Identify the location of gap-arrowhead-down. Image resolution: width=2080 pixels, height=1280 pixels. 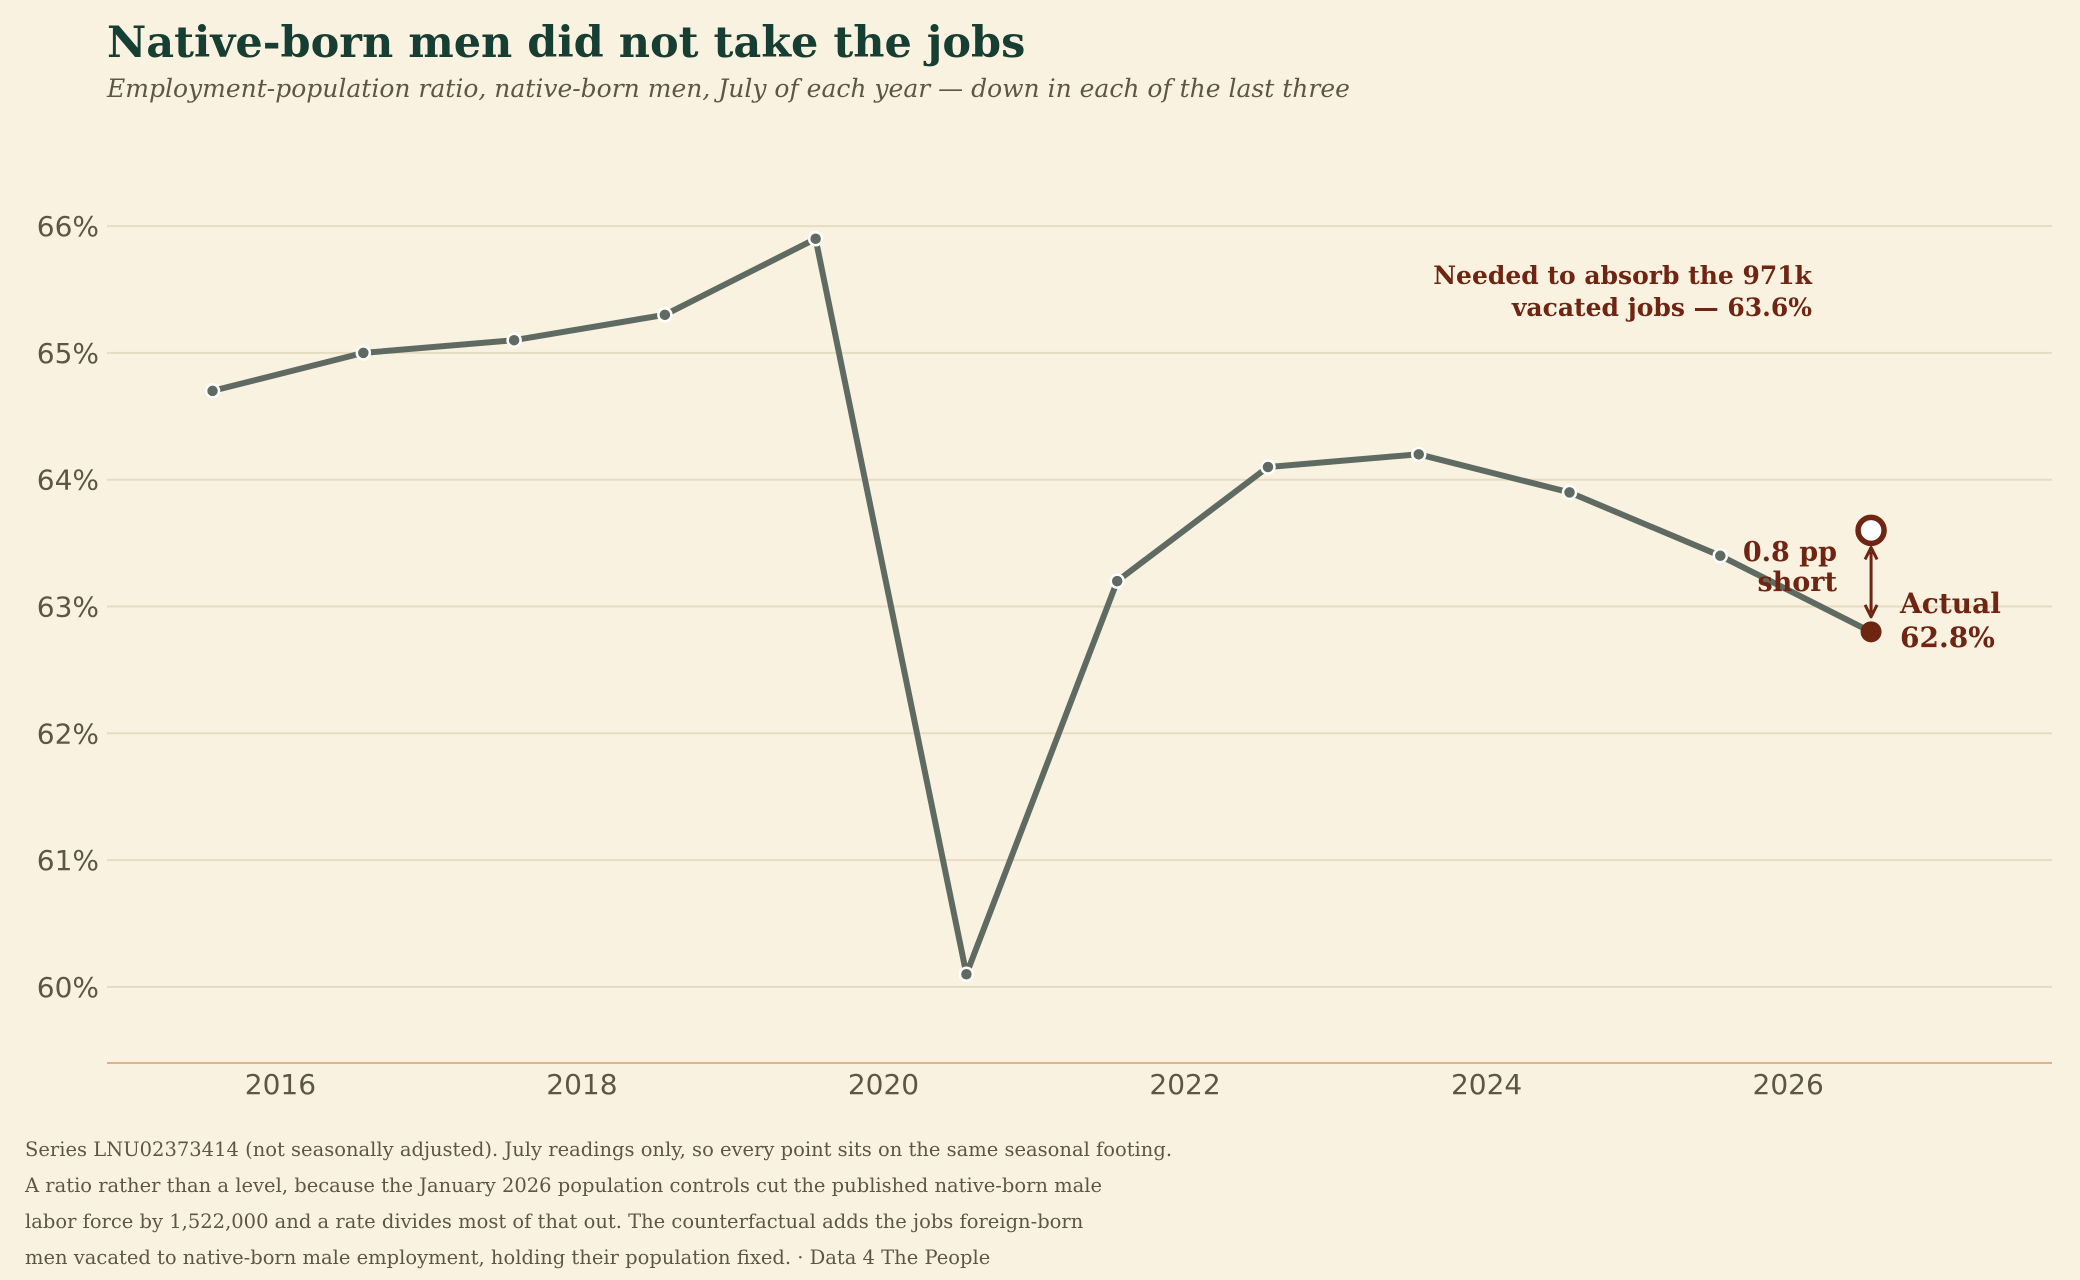
(1871, 611).